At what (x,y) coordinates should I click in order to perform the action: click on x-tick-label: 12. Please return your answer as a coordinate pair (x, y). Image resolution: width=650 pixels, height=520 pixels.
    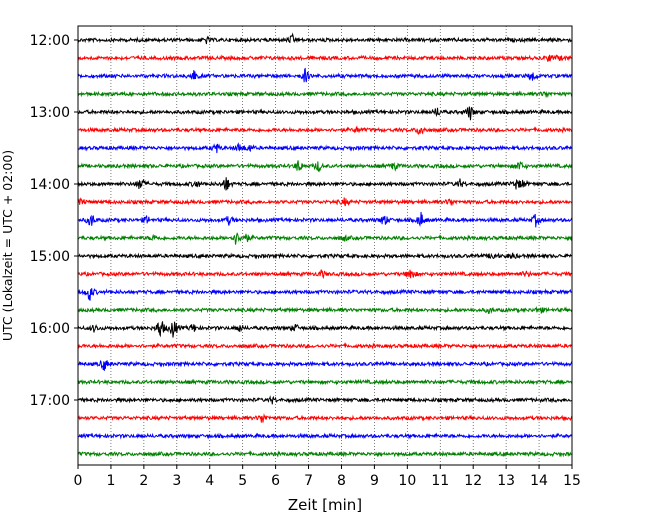
    Looking at the image, I should click on (473, 481).